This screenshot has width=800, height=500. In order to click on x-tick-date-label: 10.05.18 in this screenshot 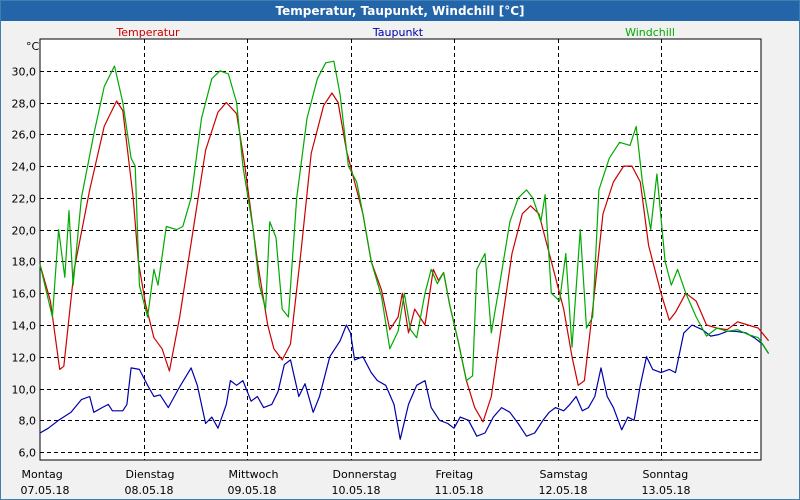, I will do `click(356, 490)`.